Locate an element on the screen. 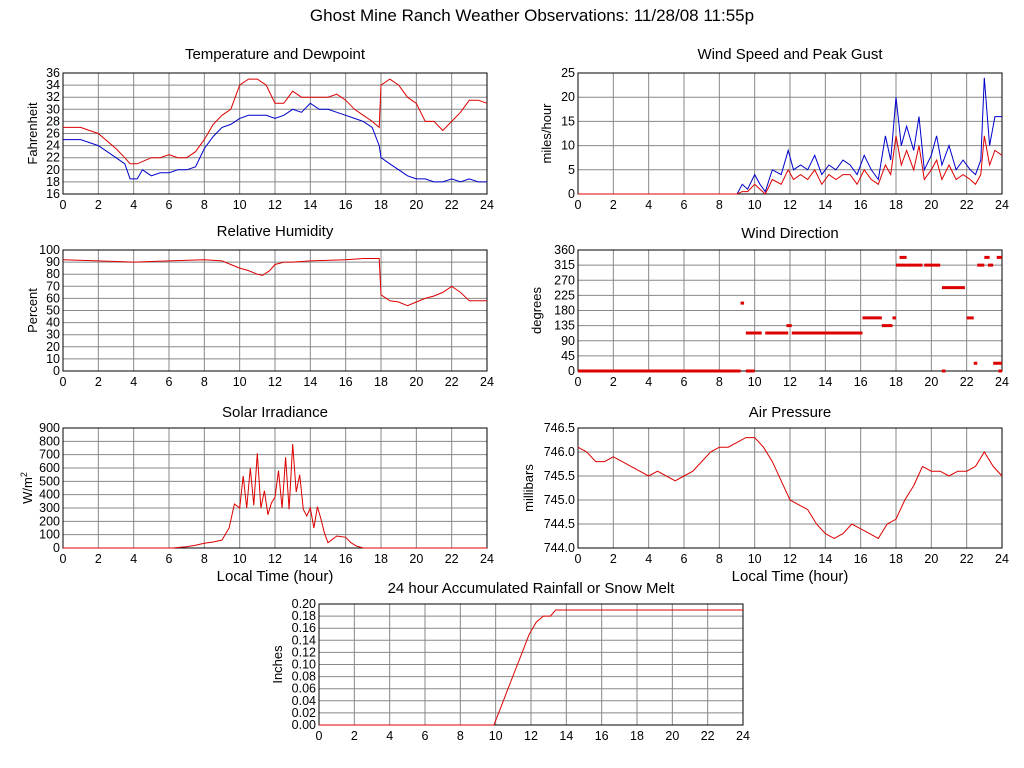 The width and height of the screenshot is (1024, 768). pressure-xtick-label: 16 is located at coordinates (861, 559).